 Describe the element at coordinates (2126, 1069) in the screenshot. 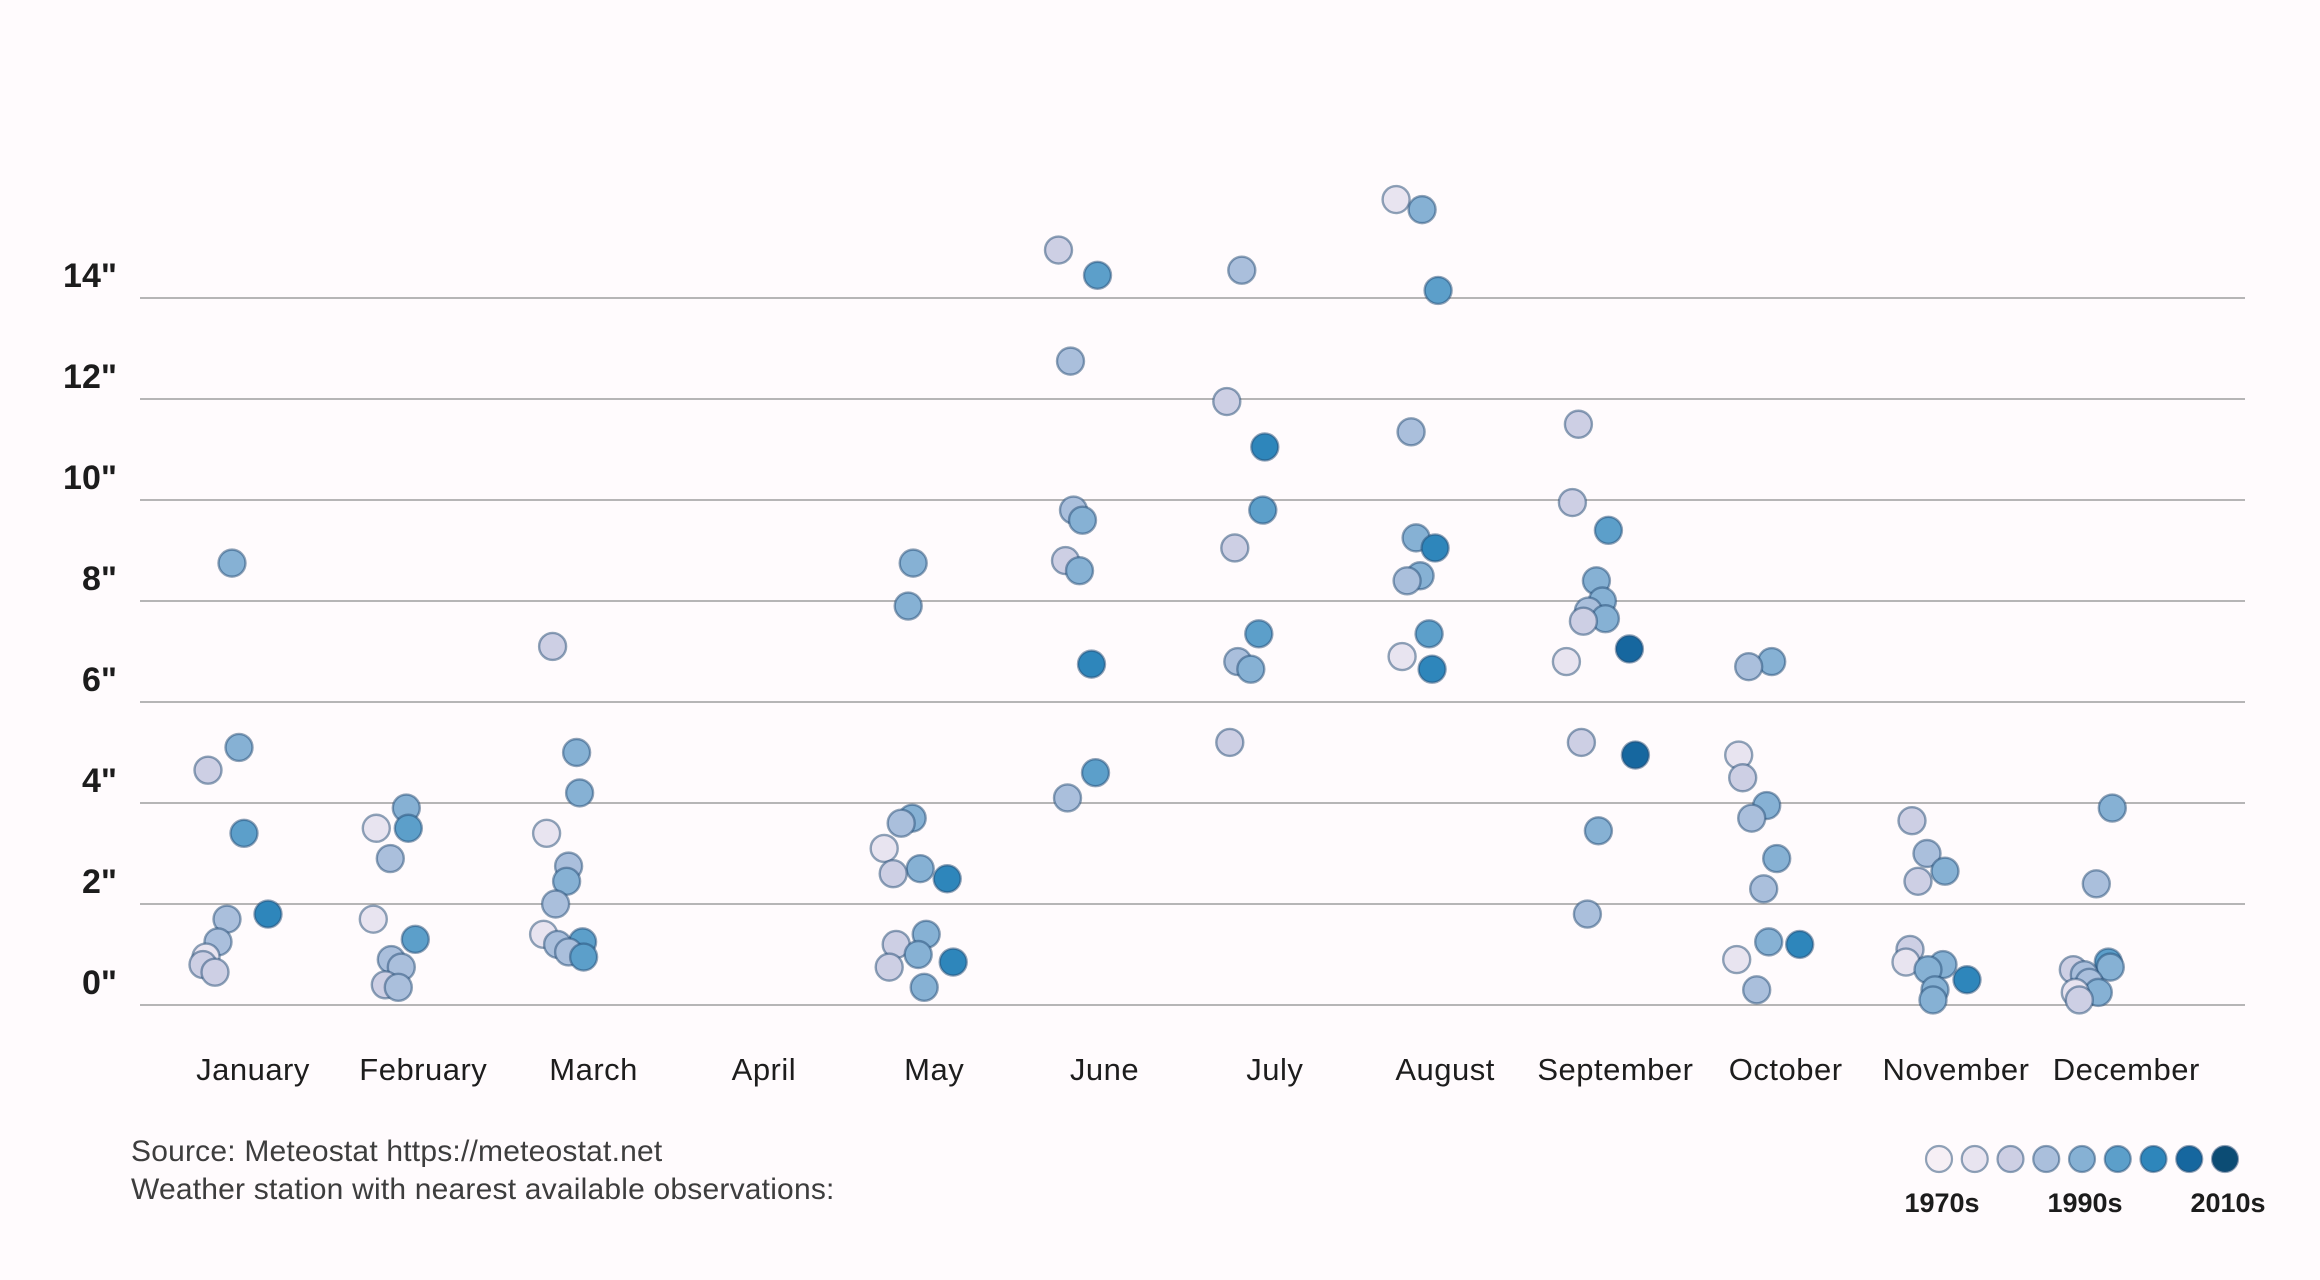

I see `month-label: December` at that location.